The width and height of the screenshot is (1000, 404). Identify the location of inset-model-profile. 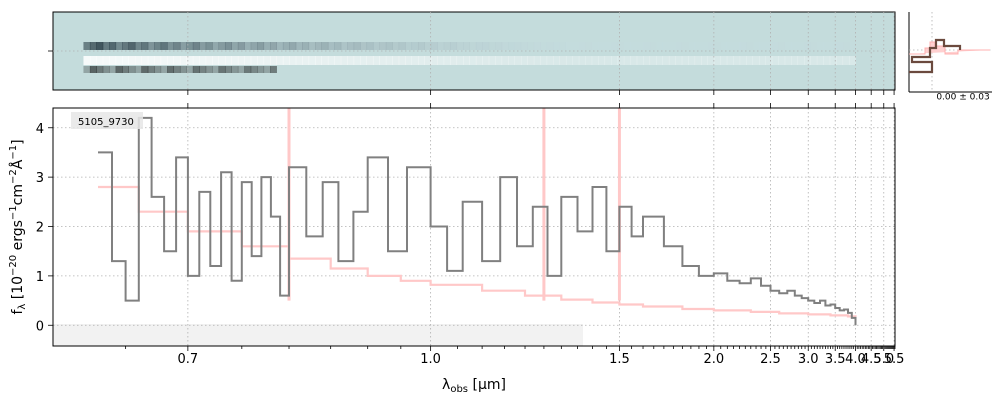
(949, 48).